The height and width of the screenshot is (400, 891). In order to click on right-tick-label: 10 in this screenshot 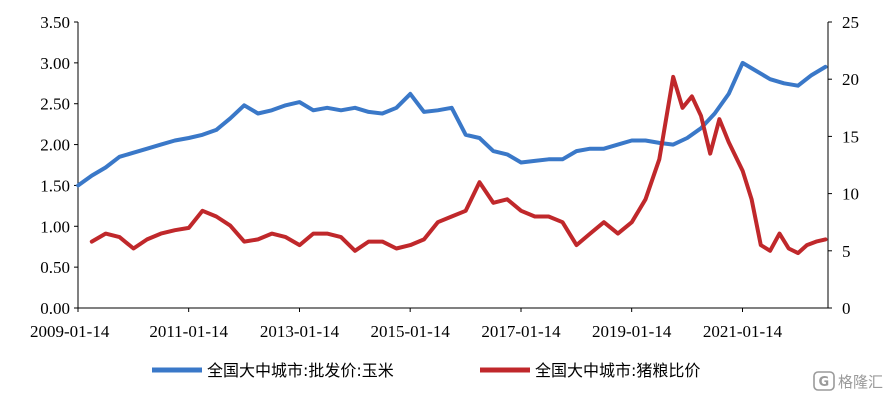, I will do `click(850, 194)`.